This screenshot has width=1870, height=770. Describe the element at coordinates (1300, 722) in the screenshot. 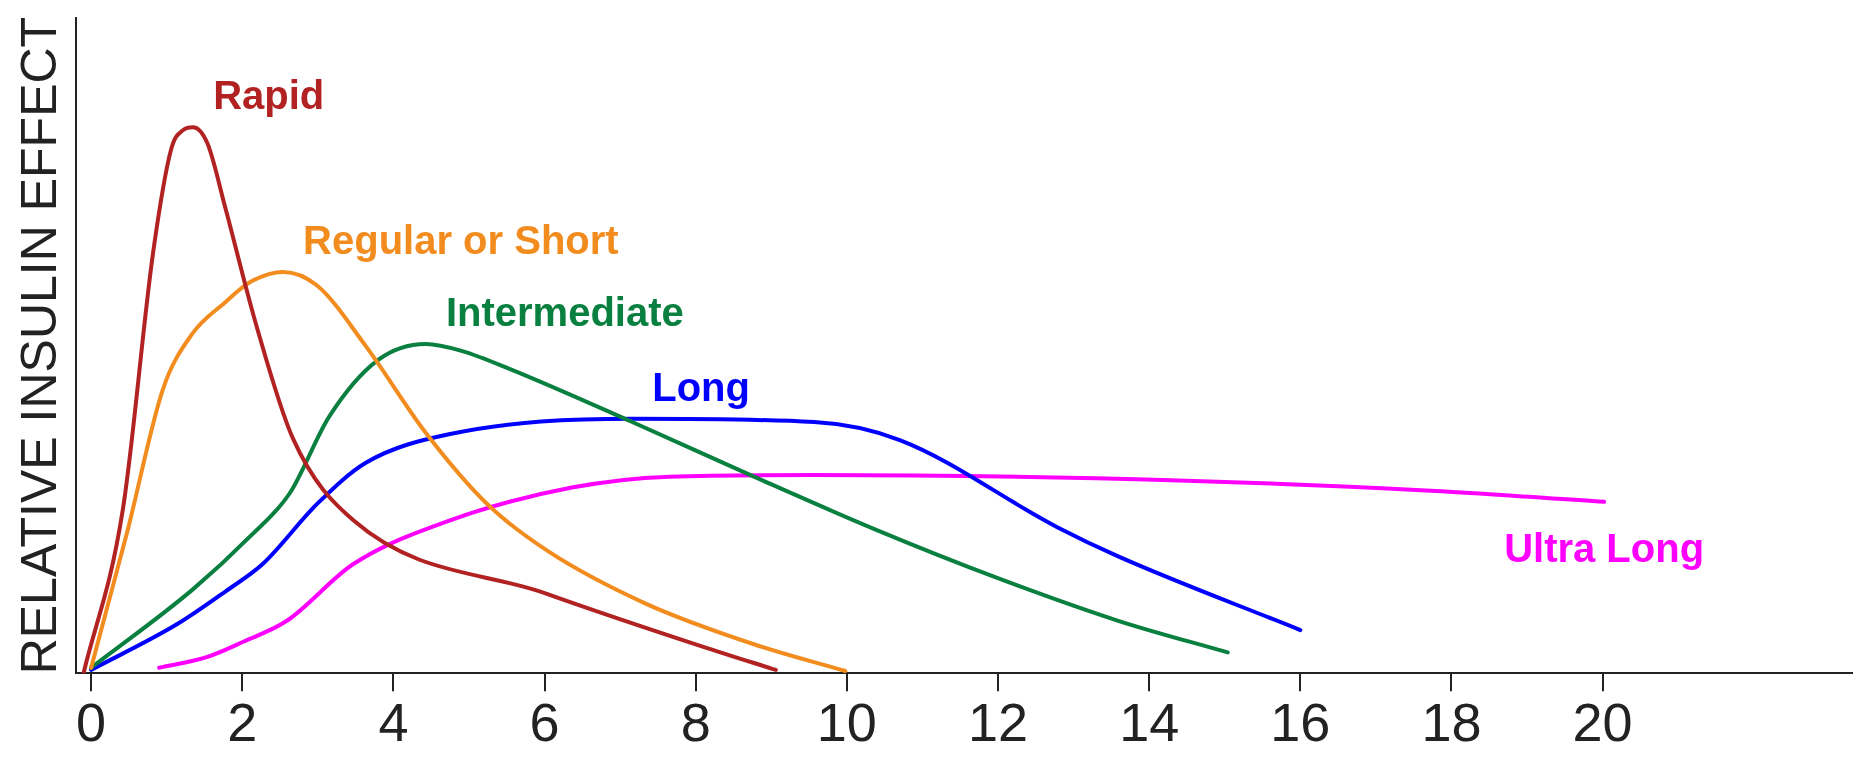

I see `x-tick-label: 16` at that location.